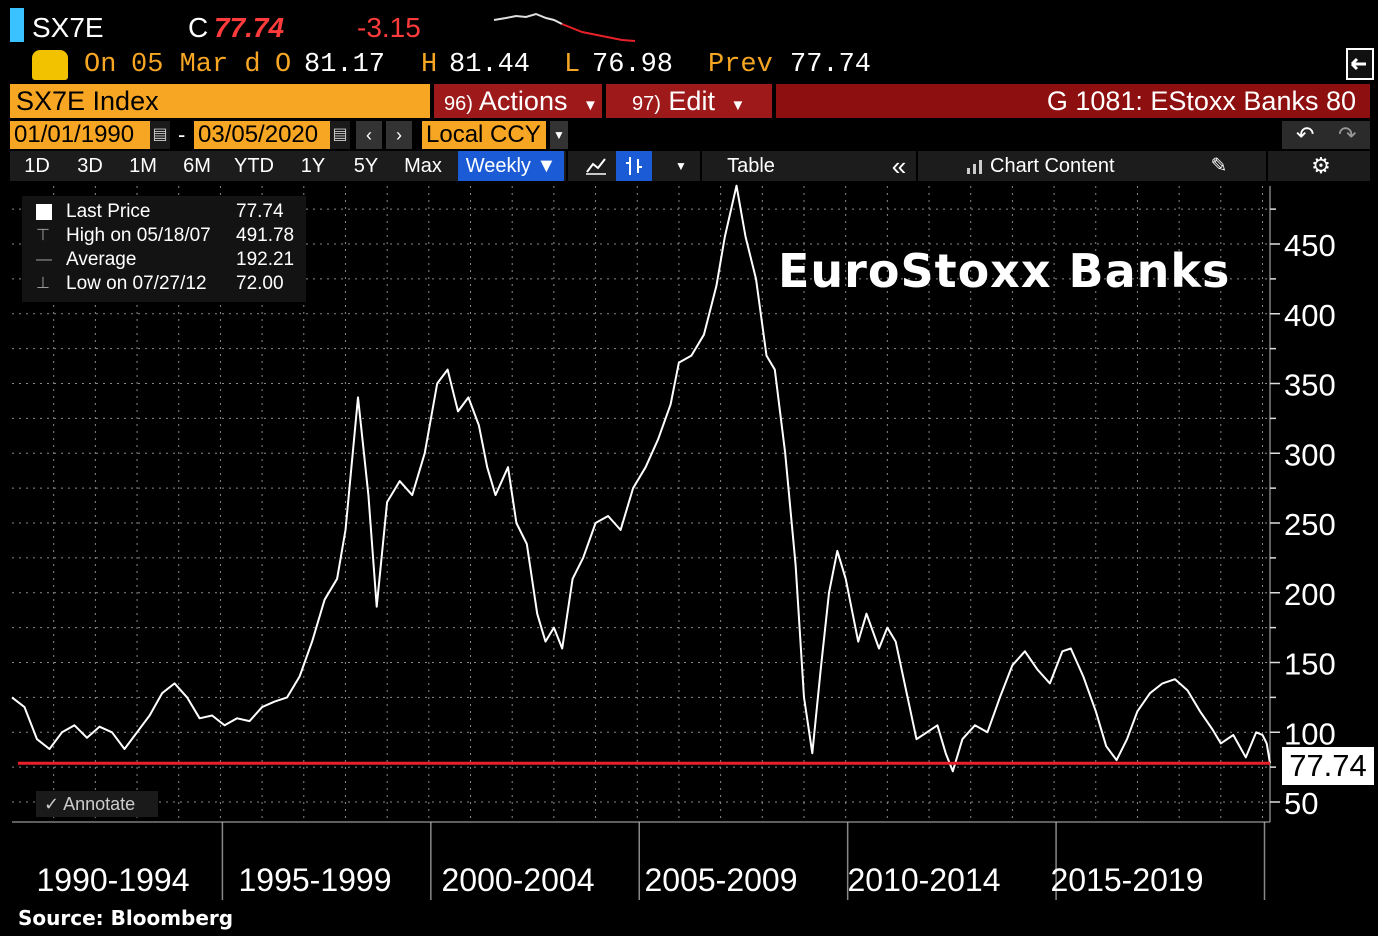  What do you see at coordinates (265, 259) in the screenshot?
I see `legend-value: 192.21` at bounding box center [265, 259].